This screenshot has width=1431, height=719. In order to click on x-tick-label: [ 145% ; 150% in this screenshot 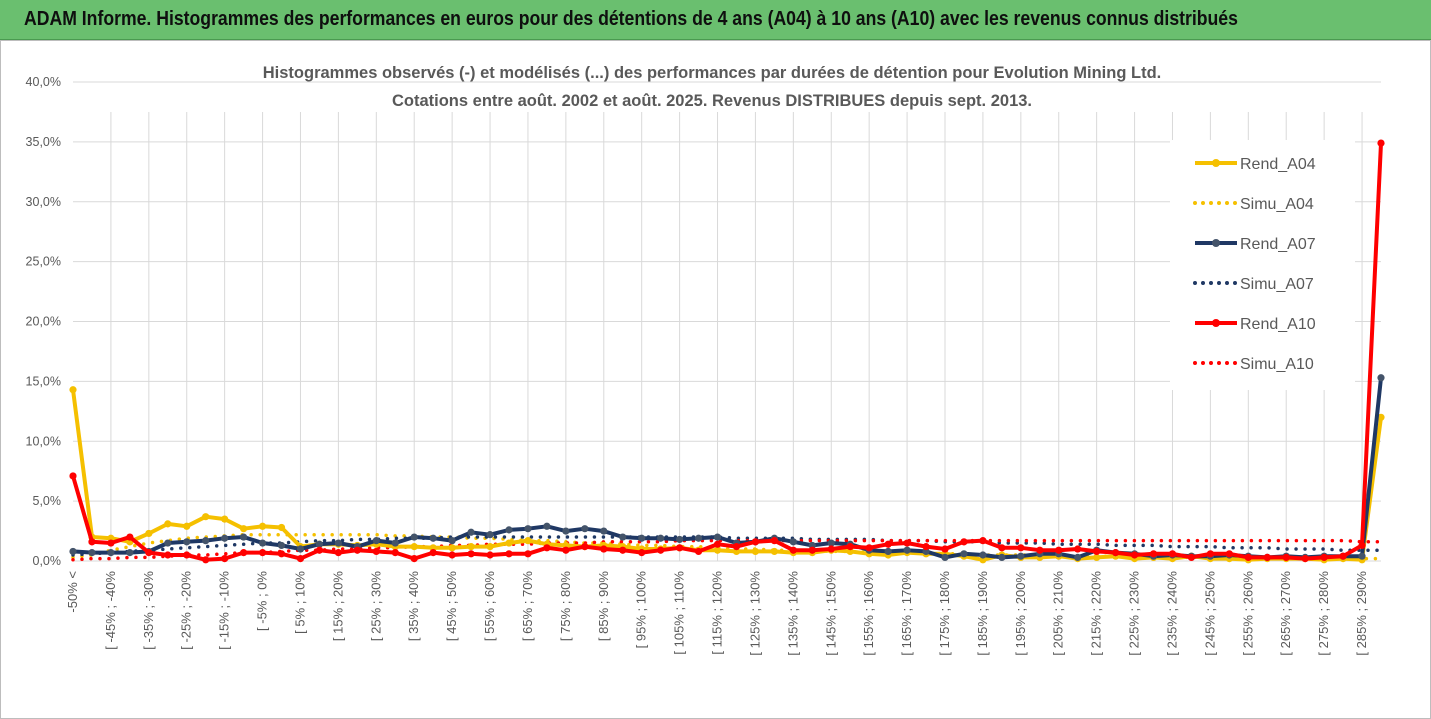, I will do `click(830, 613)`.